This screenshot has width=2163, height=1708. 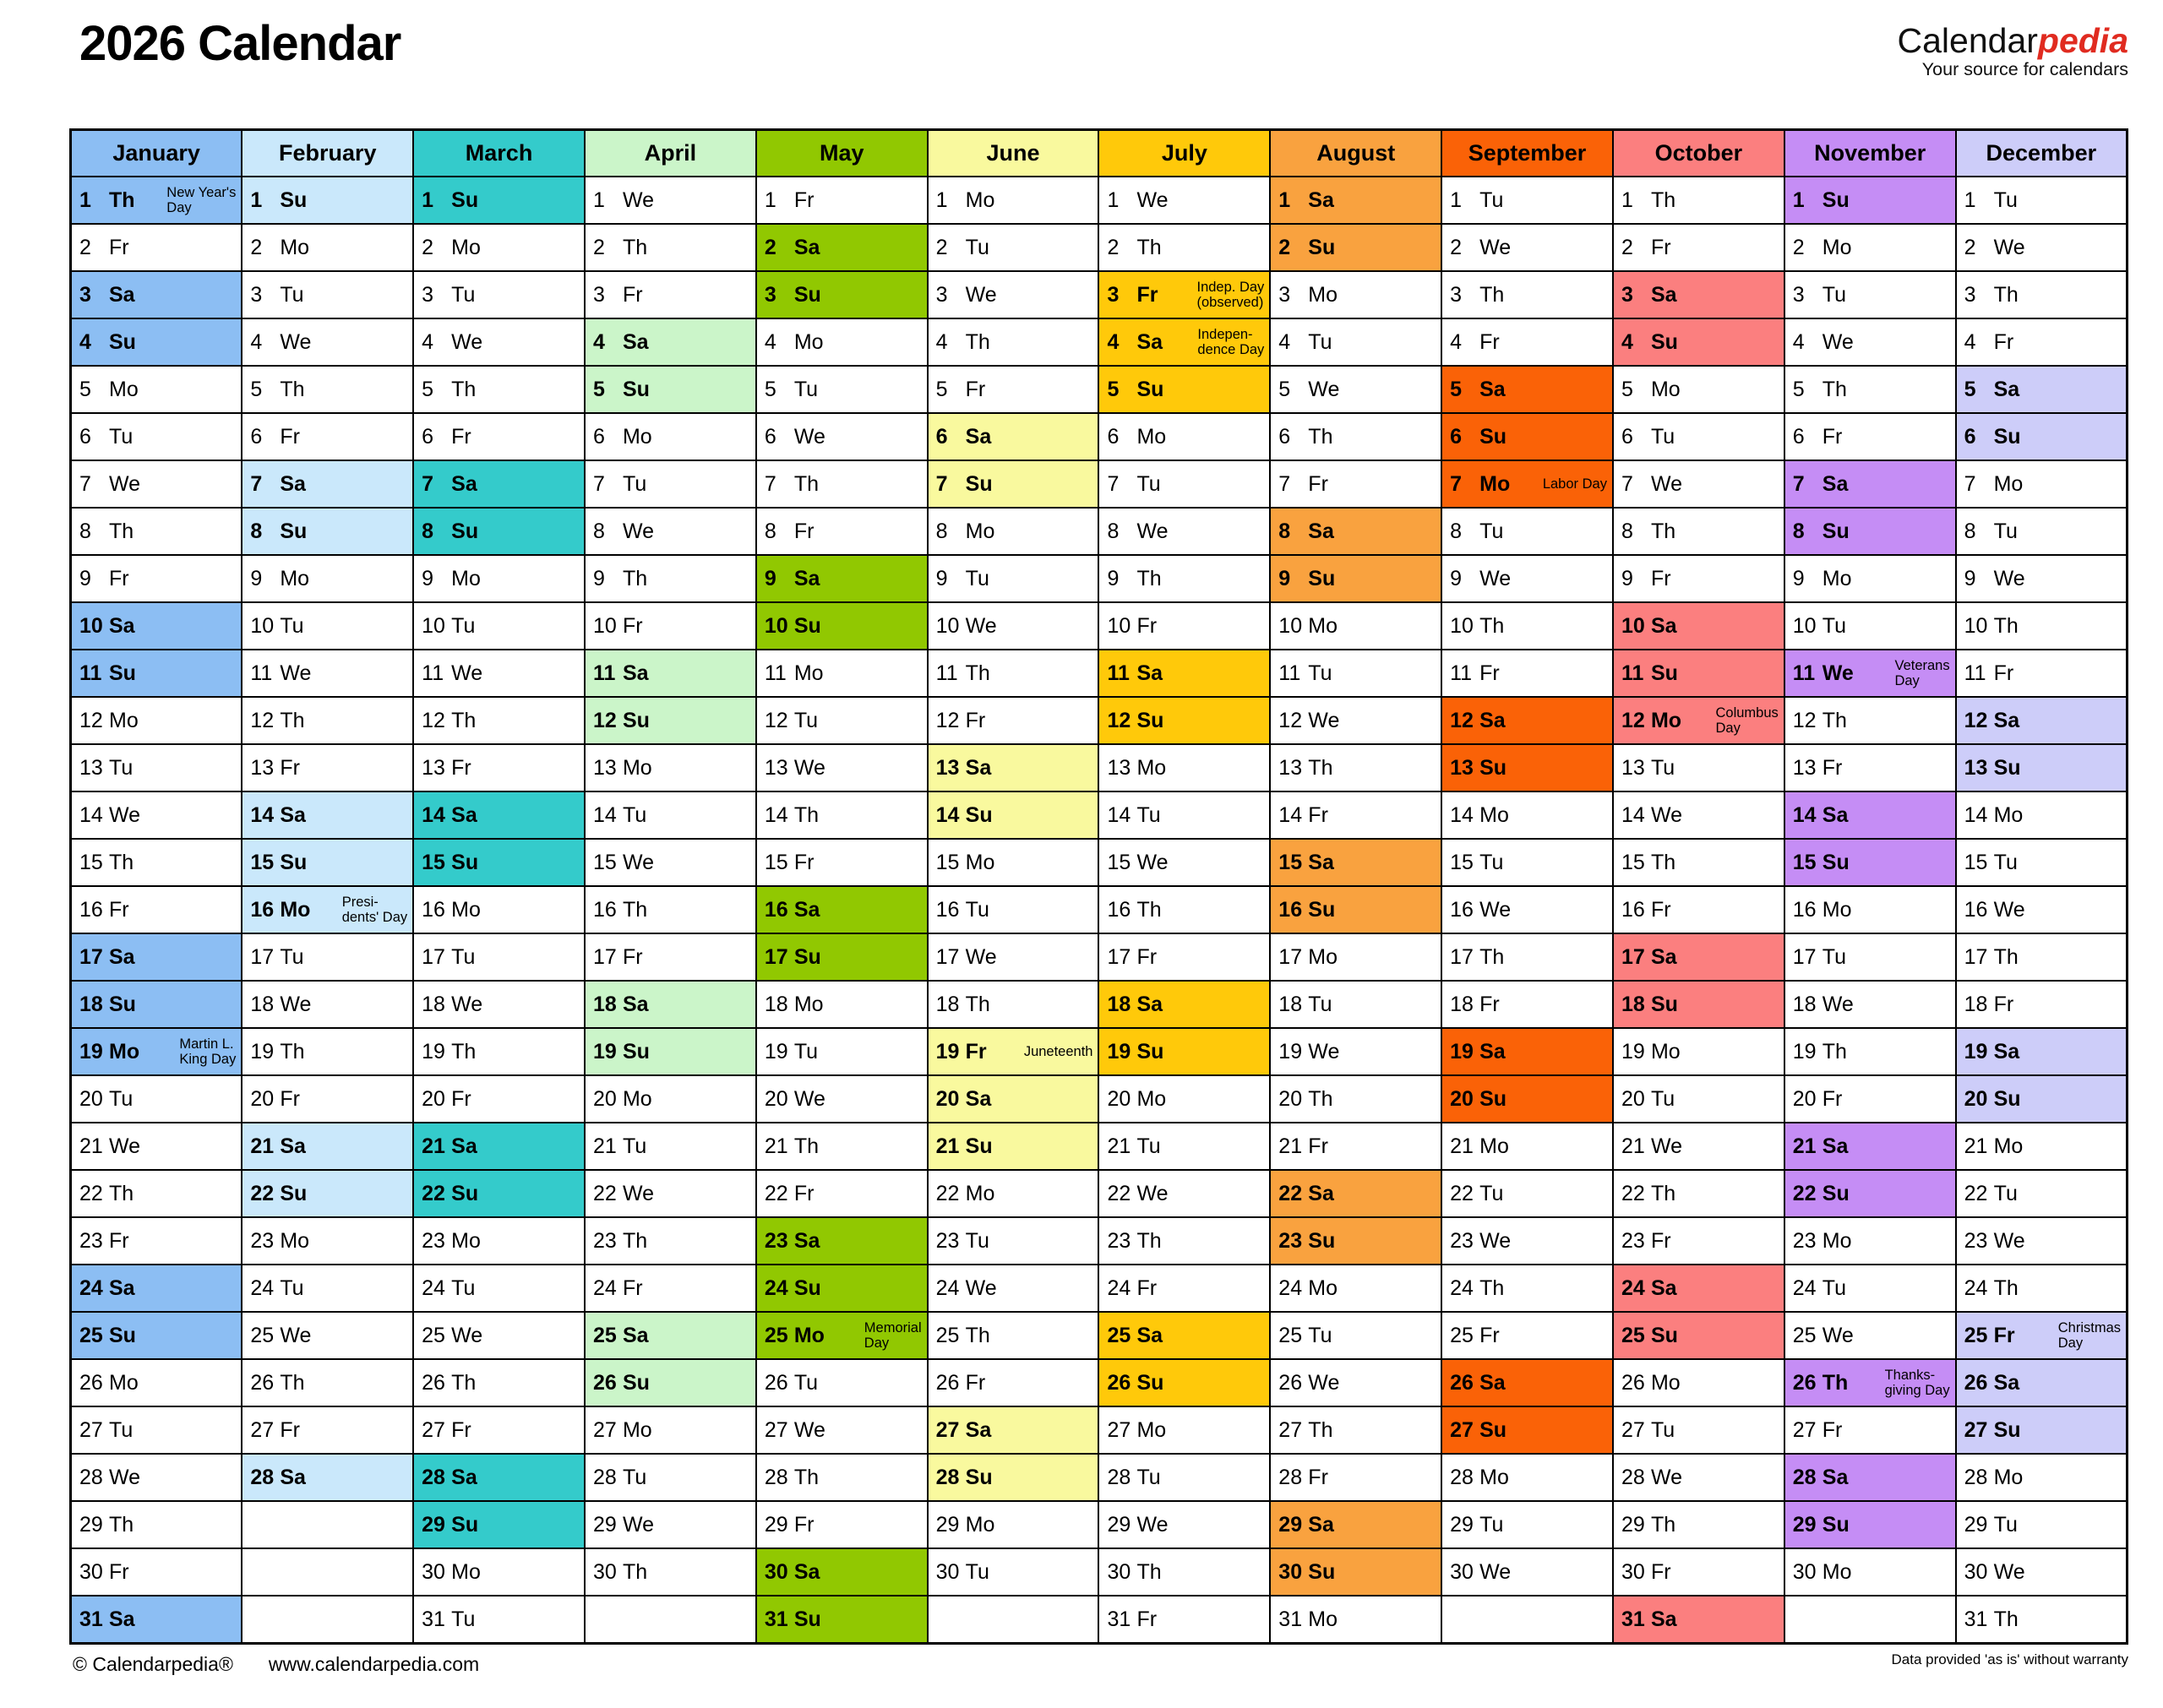 What do you see at coordinates (1290, 1241) in the screenshot?
I see `day-number: 23` at bounding box center [1290, 1241].